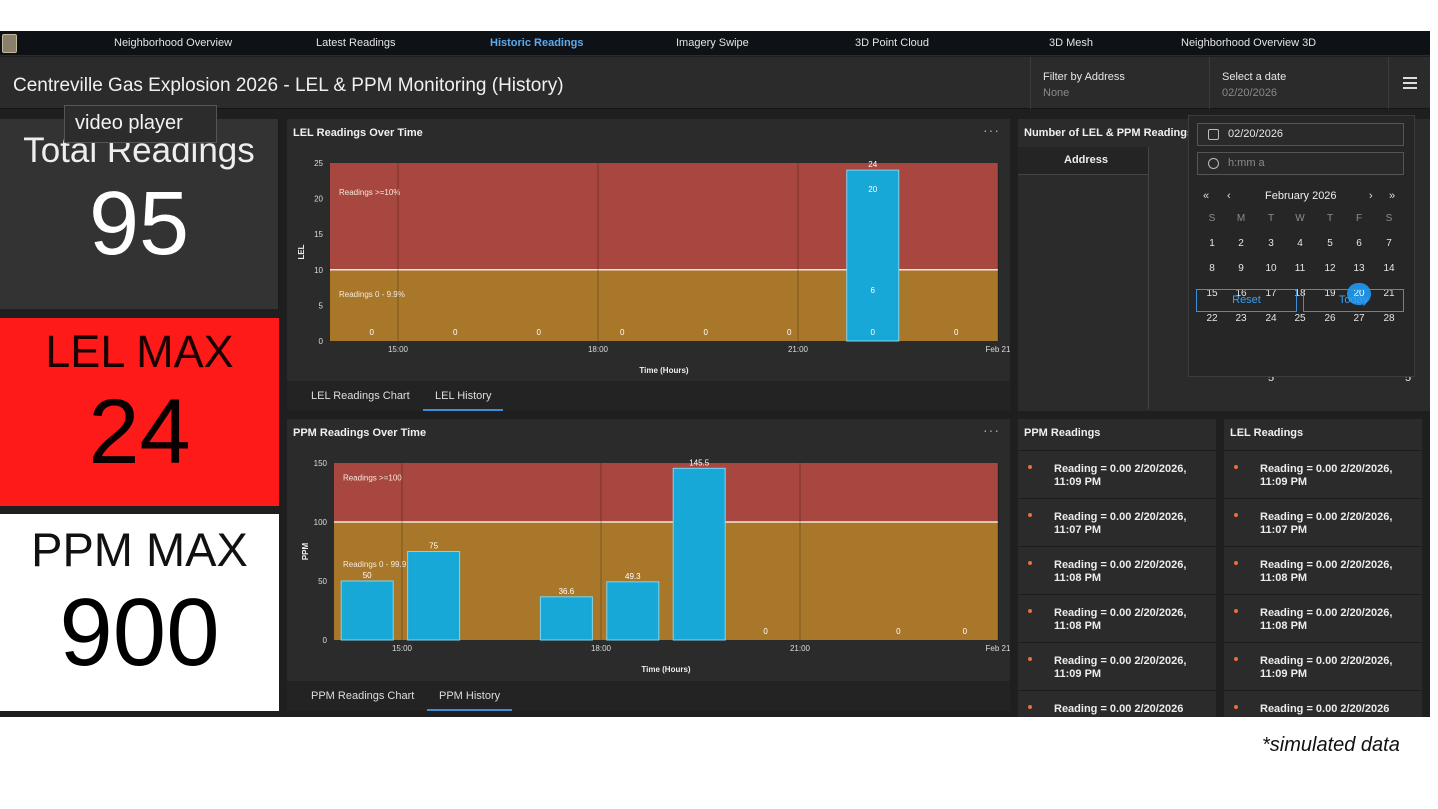 The width and height of the screenshot is (1438, 809). What do you see at coordinates (1071, 43) in the screenshot?
I see `nav-3d-mesh: 3D Mesh` at bounding box center [1071, 43].